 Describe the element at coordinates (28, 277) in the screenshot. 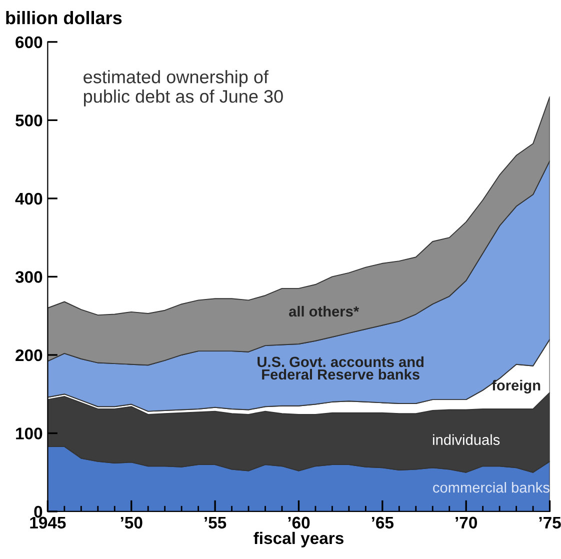

I see `y-tick-label: 300` at that location.